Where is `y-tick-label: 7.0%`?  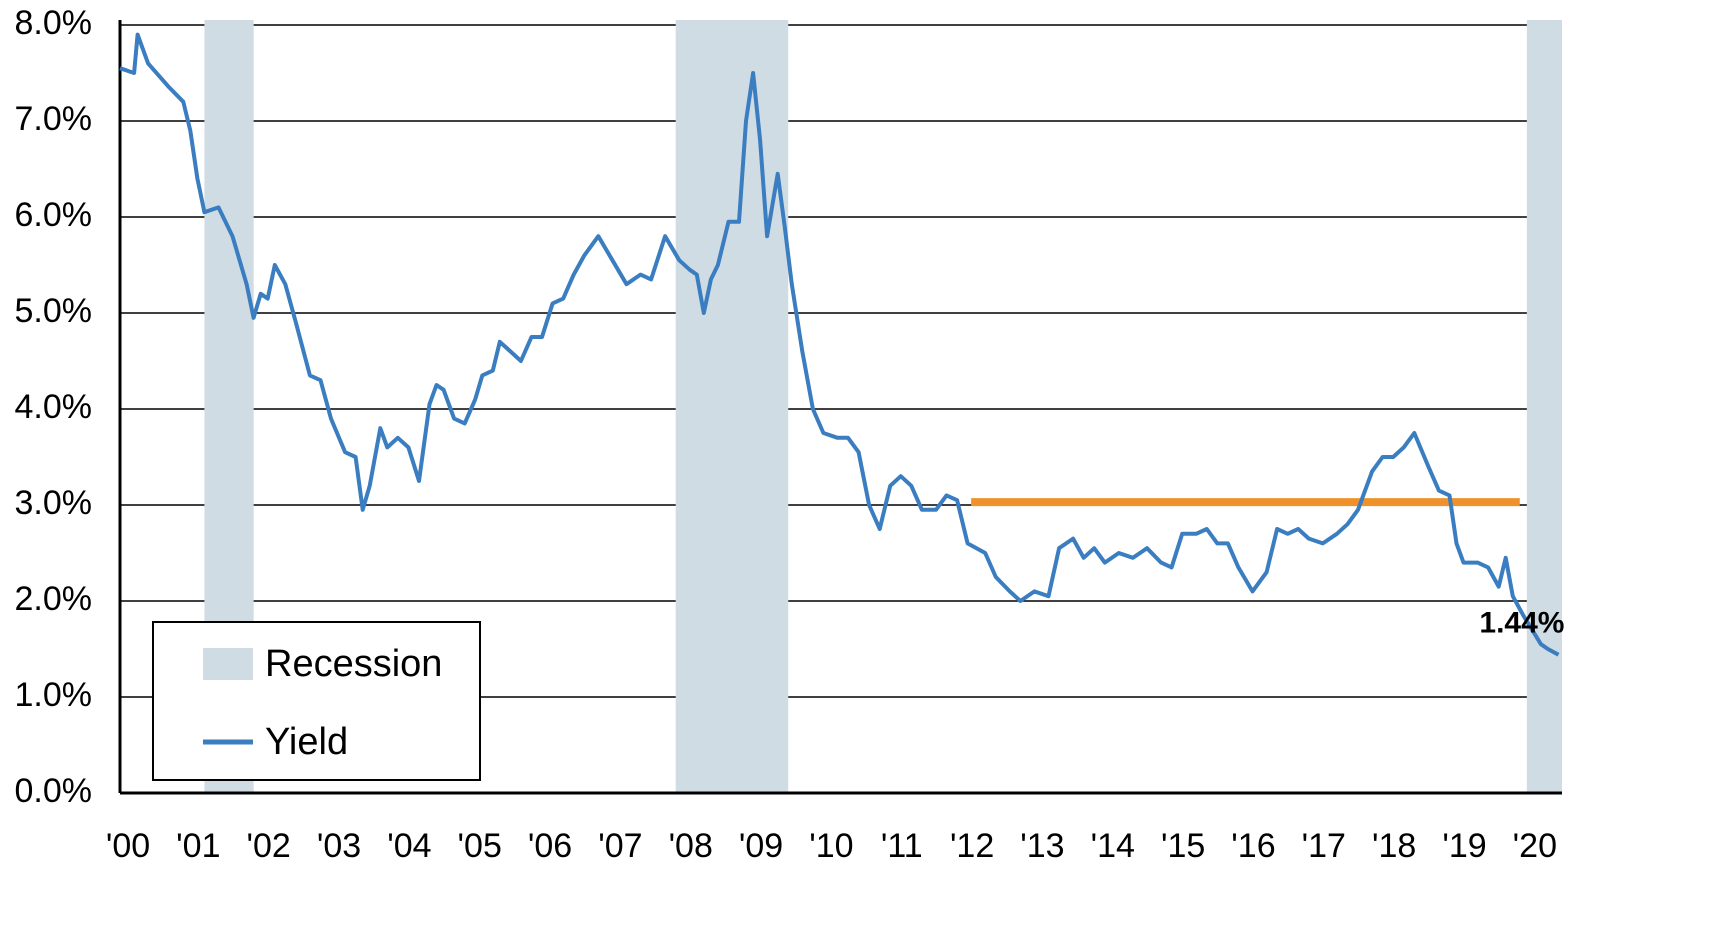
y-tick-label: 7.0% is located at coordinates (54, 119).